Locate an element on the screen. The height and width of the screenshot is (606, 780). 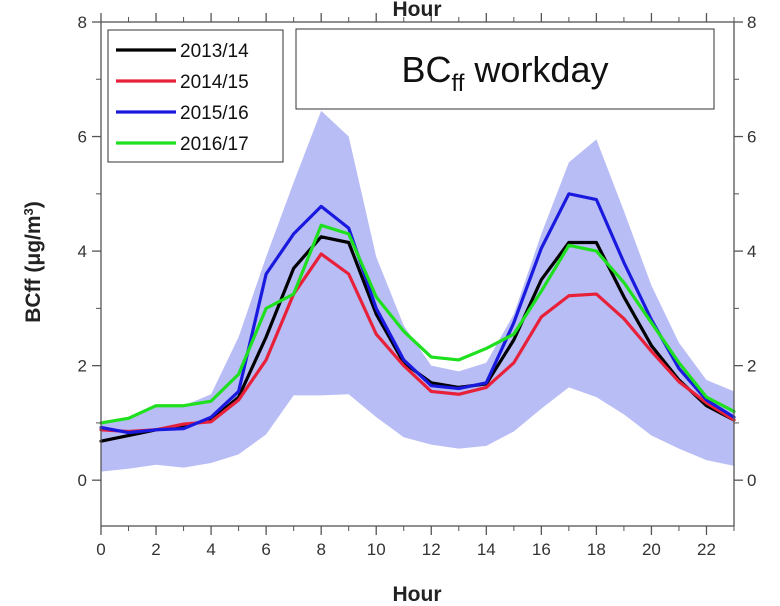
x-tick-label: 22 is located at coordinates (706, 549).